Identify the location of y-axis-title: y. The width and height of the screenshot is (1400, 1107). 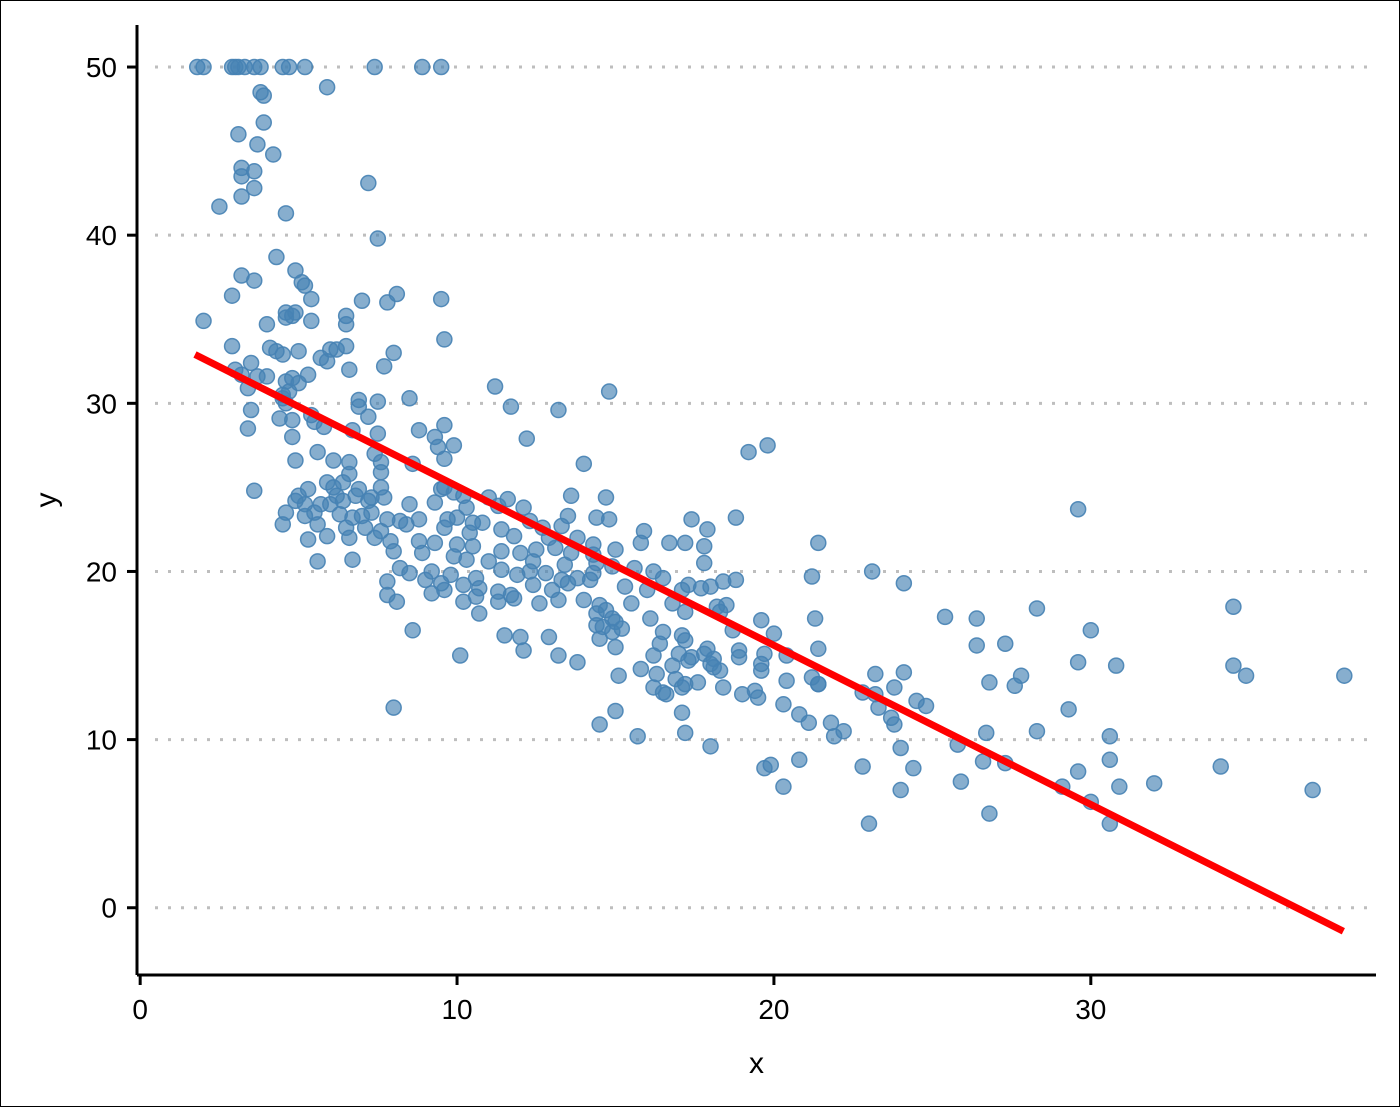
(46, 500).